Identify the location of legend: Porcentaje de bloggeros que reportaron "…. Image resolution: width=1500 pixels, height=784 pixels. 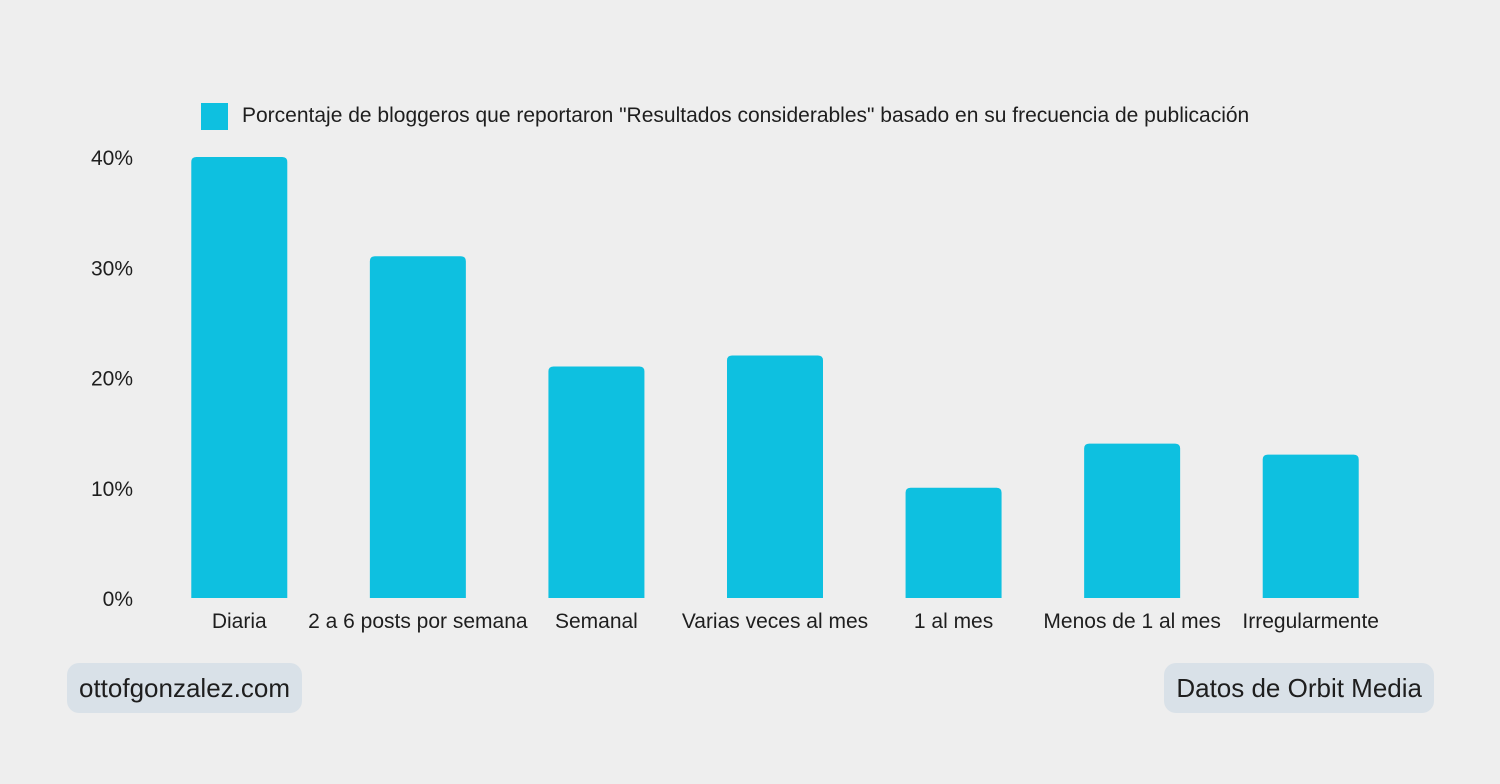
(725, 116).